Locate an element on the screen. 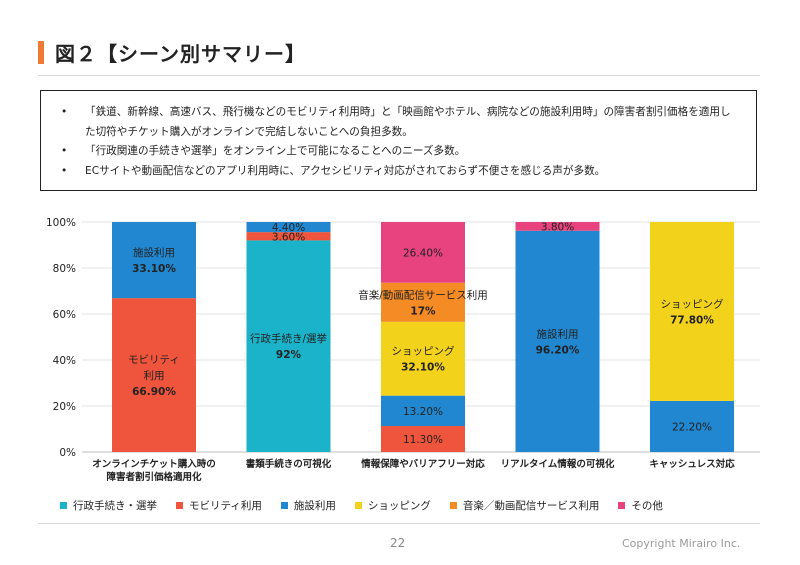 Image resolution: width=800 pixels, height=565 pixels. summary-bullet: 「行政関連の手続きや選挙」をオンライン上で可能になることへのニーズ多数。 is located at coordinates (401, 152).